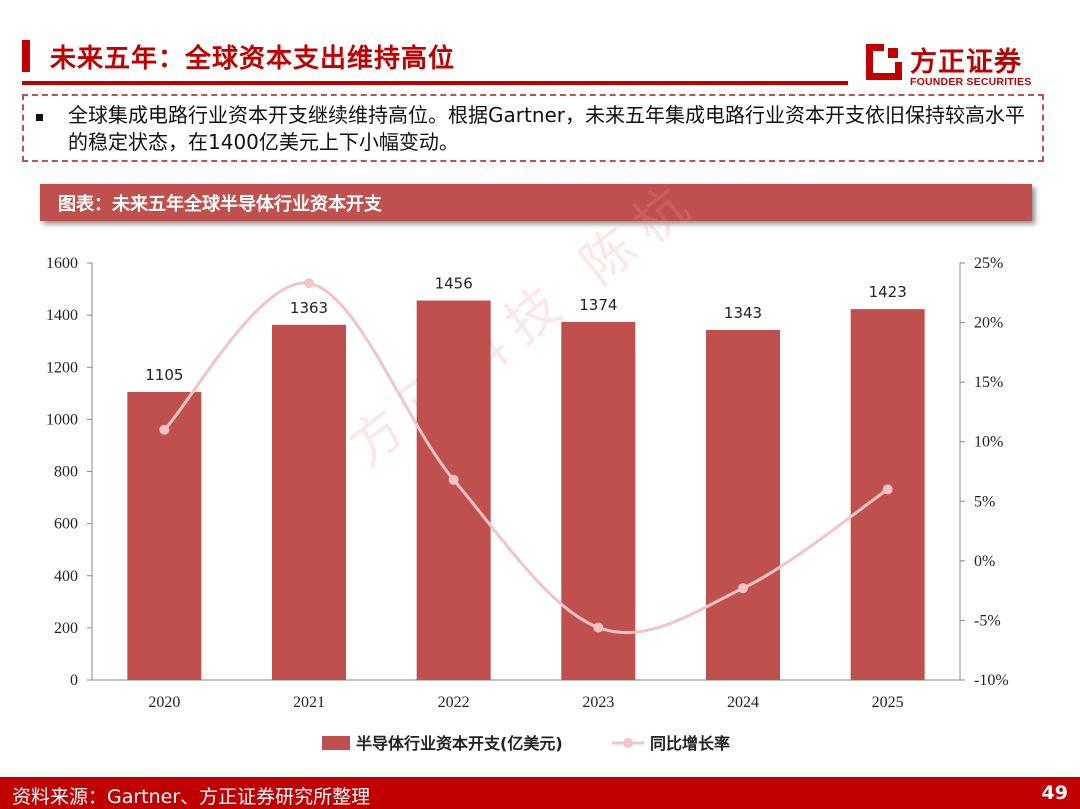  I want to click on logo-mark-icon, so click(884, 62).